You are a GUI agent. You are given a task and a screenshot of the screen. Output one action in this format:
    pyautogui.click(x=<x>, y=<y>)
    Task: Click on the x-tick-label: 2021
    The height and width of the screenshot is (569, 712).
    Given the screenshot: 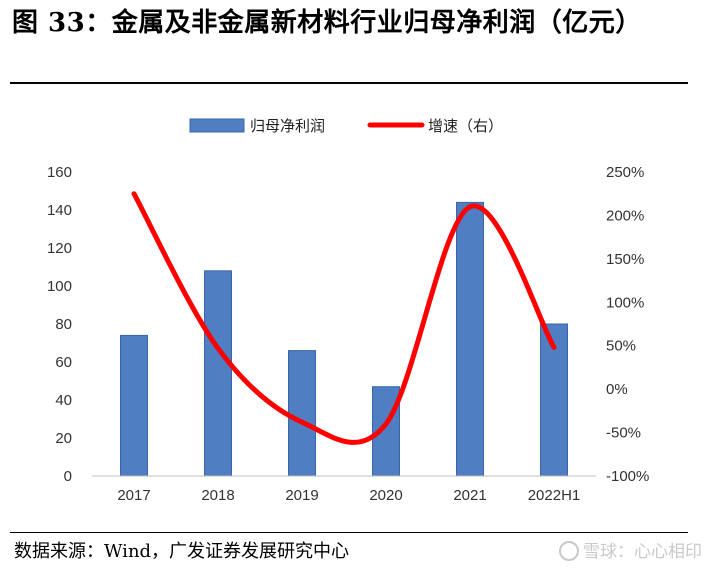 What is the action you would take?
    pyautogui.click(x=469, y=495)
    